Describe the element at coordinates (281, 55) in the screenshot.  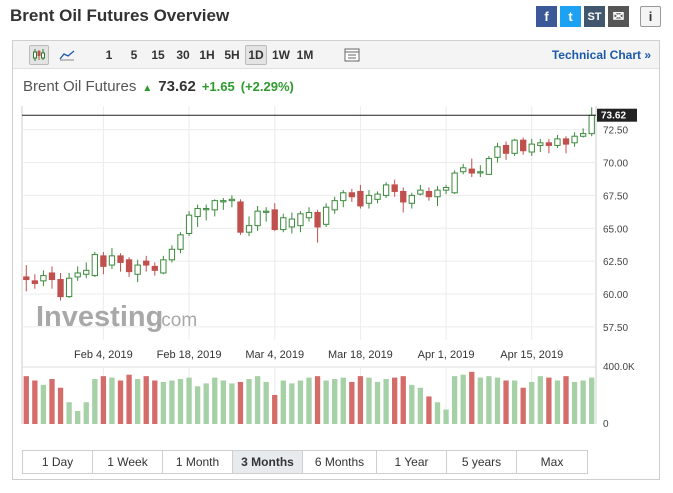
I see `interval-1w: 1W` at that location.